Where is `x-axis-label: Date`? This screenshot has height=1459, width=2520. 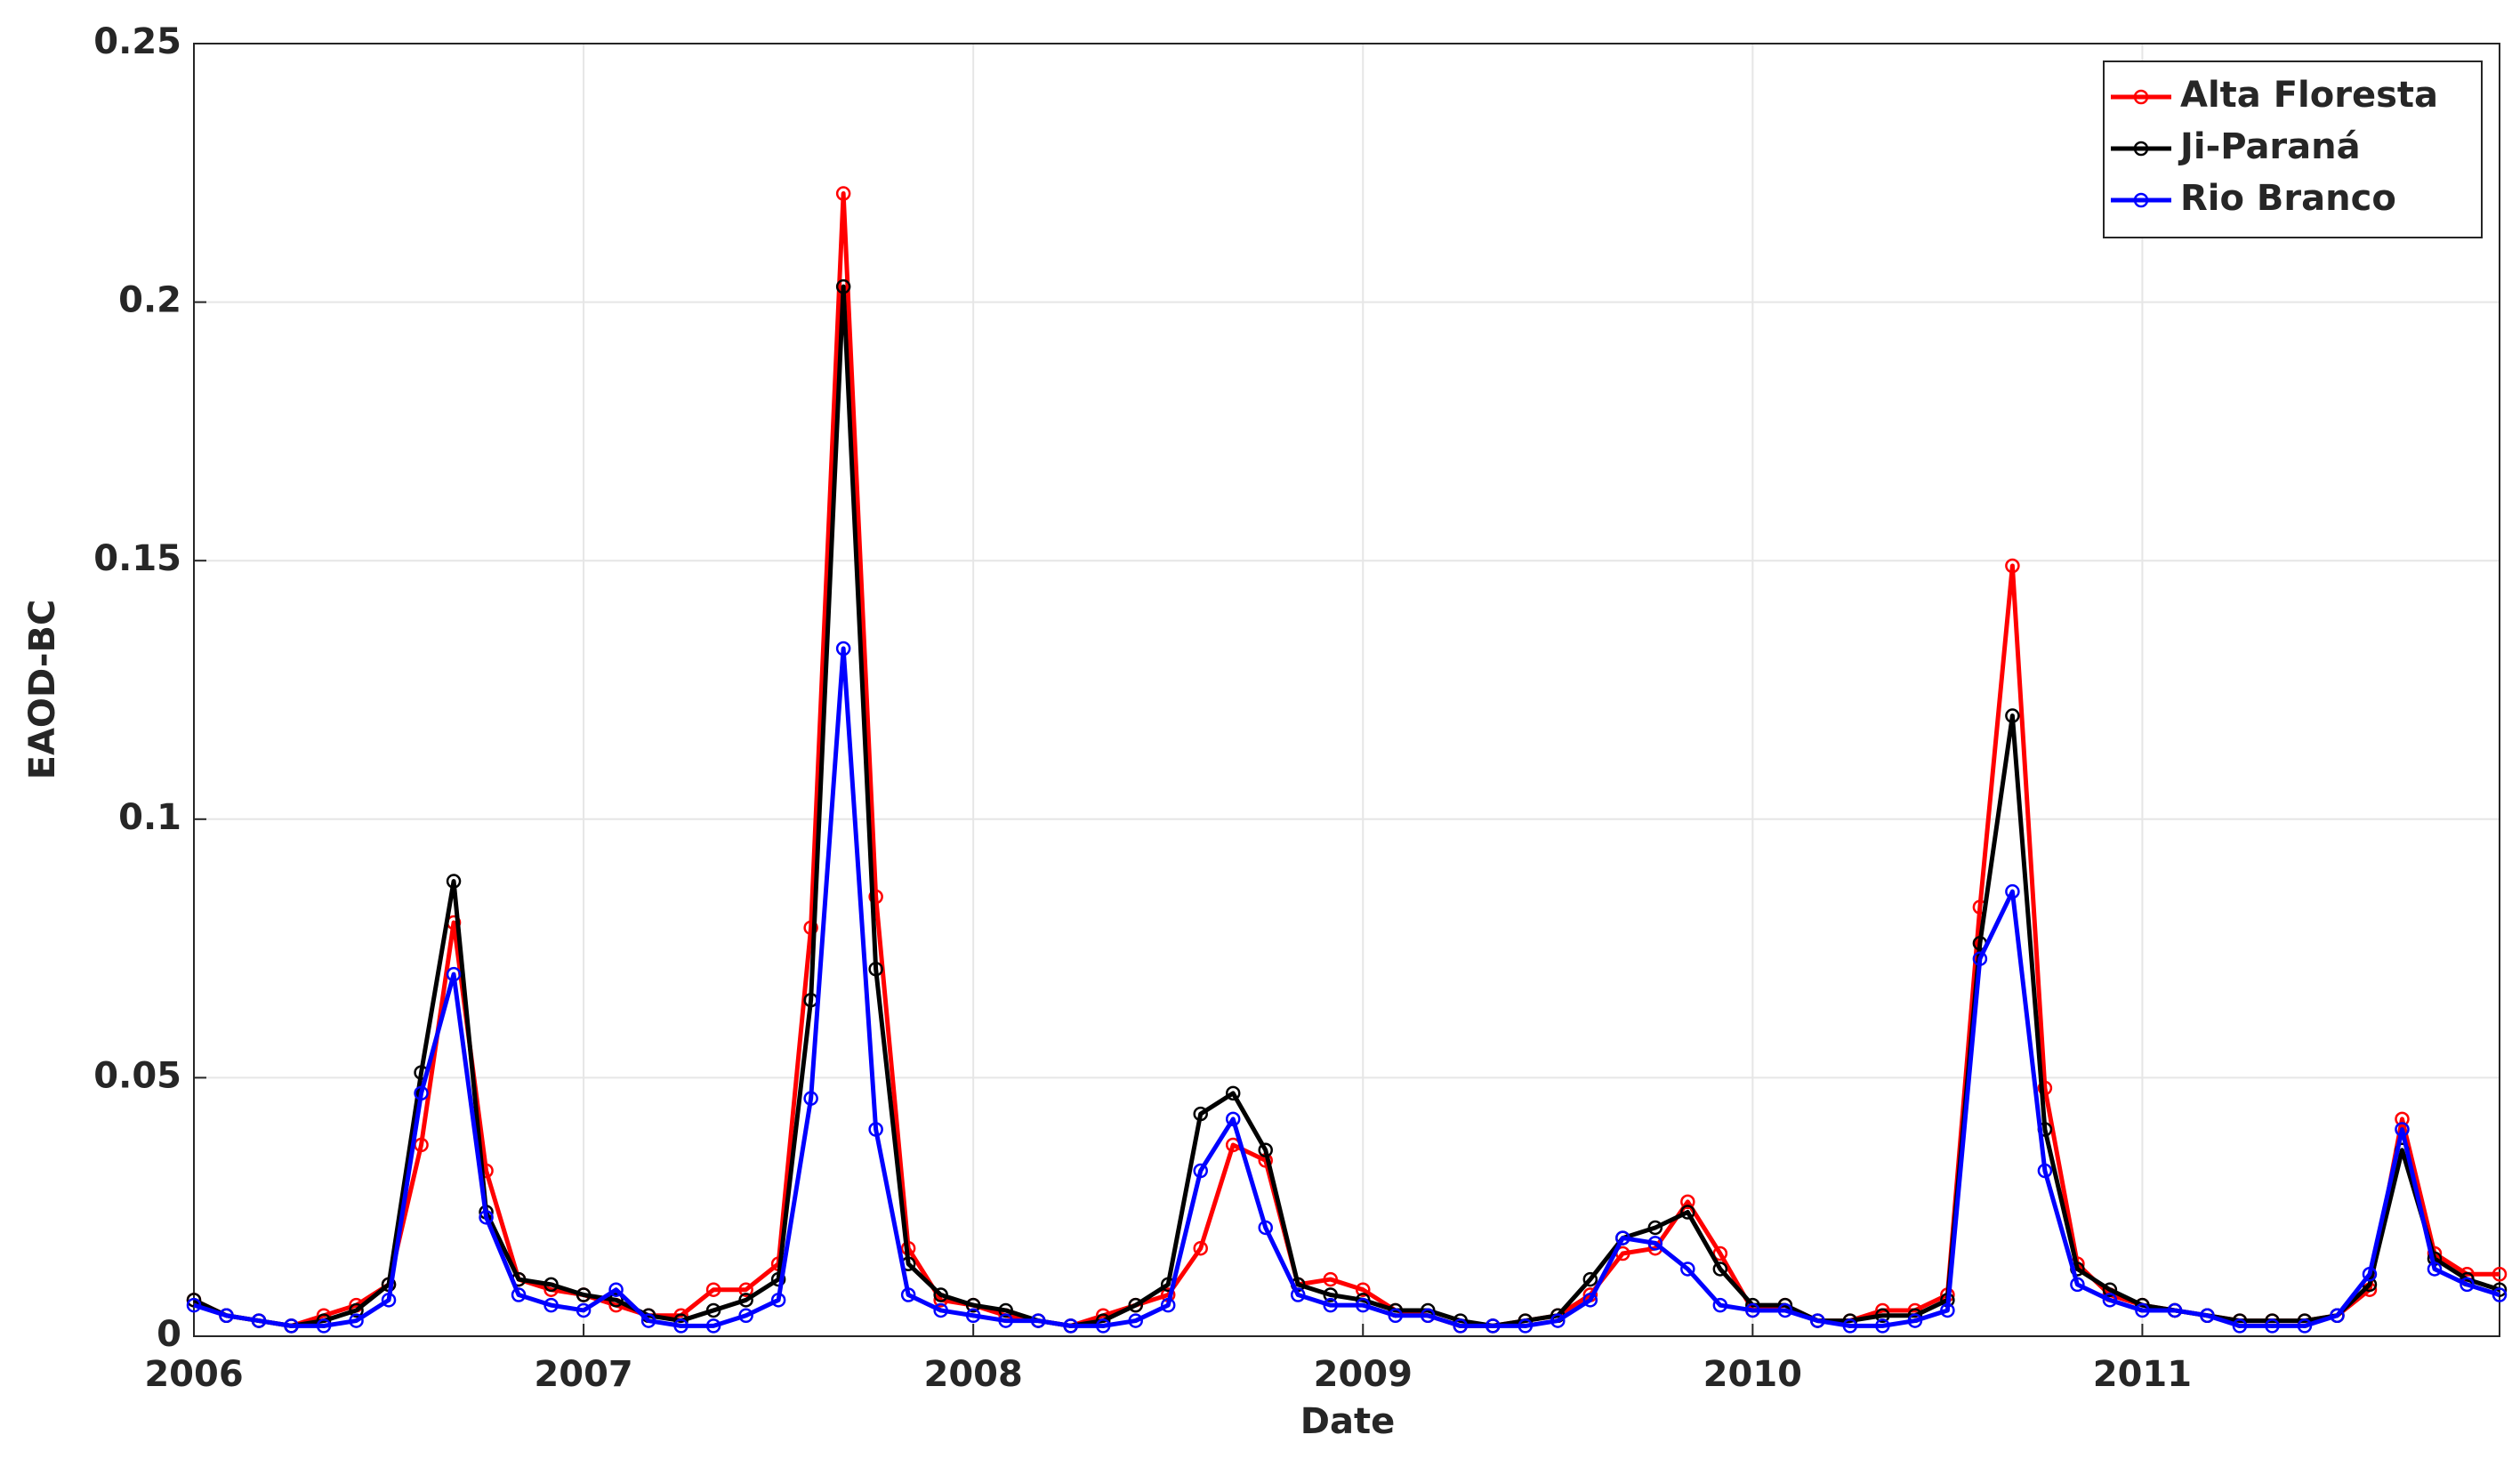 x-axis-label: Date is located at coordinates (1347, 1421).